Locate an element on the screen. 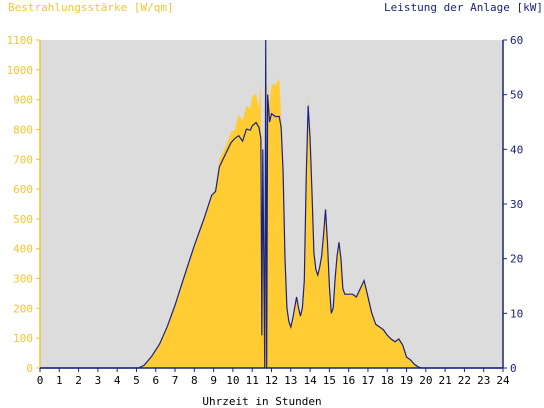 The width and height of the screenshot is (544, 408). x-tick-label: 9 is located at coordinates (213, 380).